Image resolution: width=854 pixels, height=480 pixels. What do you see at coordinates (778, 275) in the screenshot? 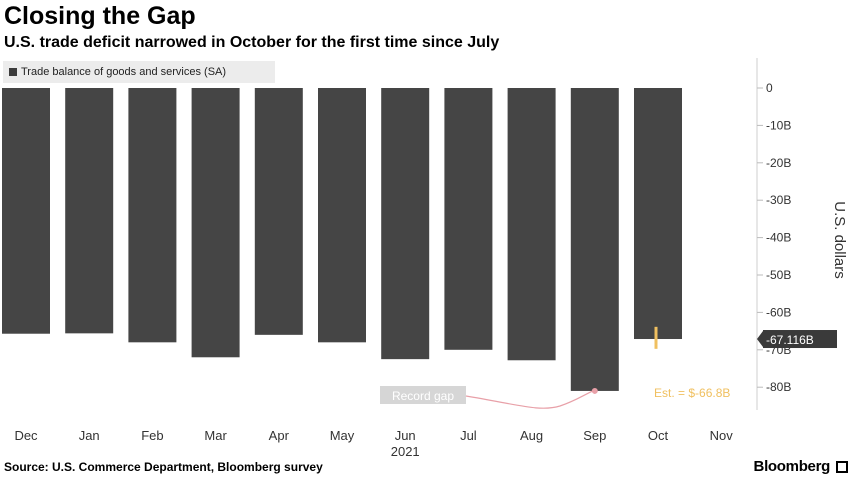
I see `y-tick-label: -50B` at bounding box center [778, 275].